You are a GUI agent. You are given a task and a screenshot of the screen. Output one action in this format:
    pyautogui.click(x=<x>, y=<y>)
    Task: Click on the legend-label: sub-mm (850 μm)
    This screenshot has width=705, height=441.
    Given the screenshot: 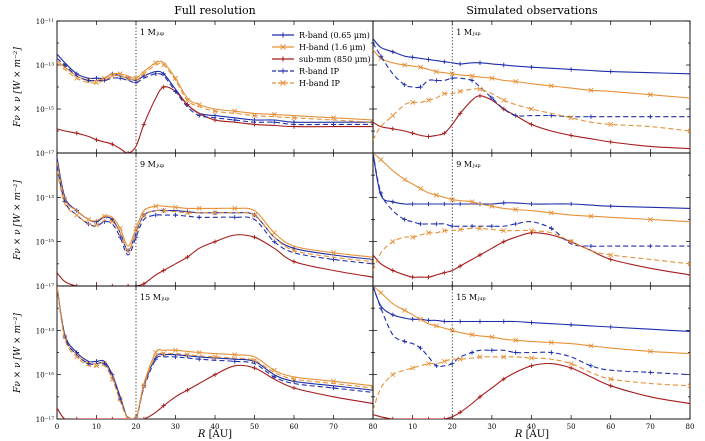 What is the action you would take?
    pyautogui.click(x=335, y=59)
    